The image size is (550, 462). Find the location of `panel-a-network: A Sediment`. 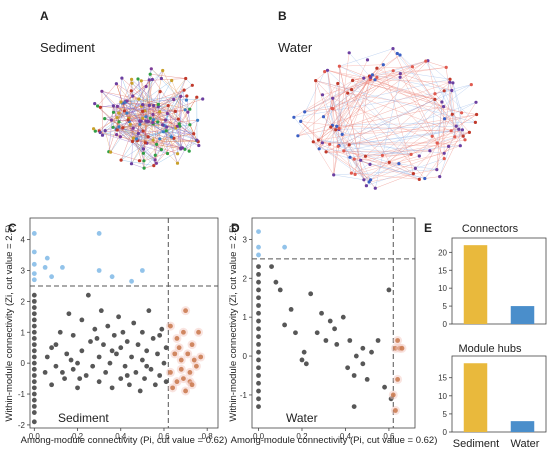

panel-a-network: A Sediment is located at coordinates (122, 89).